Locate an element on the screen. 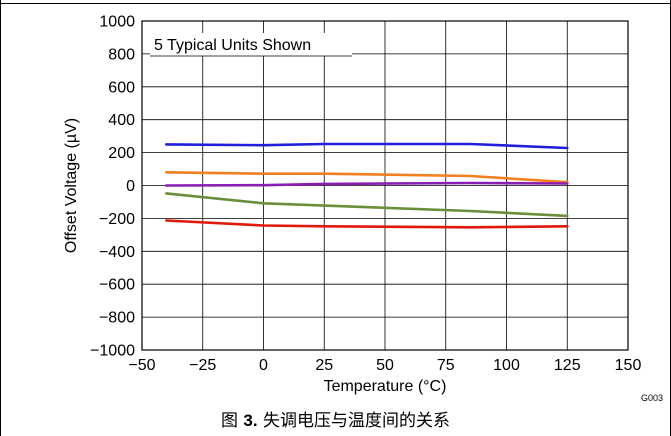 This screenshot has height=436, width=671. y-tick-label: 0 is located at coordinates (130, 186).